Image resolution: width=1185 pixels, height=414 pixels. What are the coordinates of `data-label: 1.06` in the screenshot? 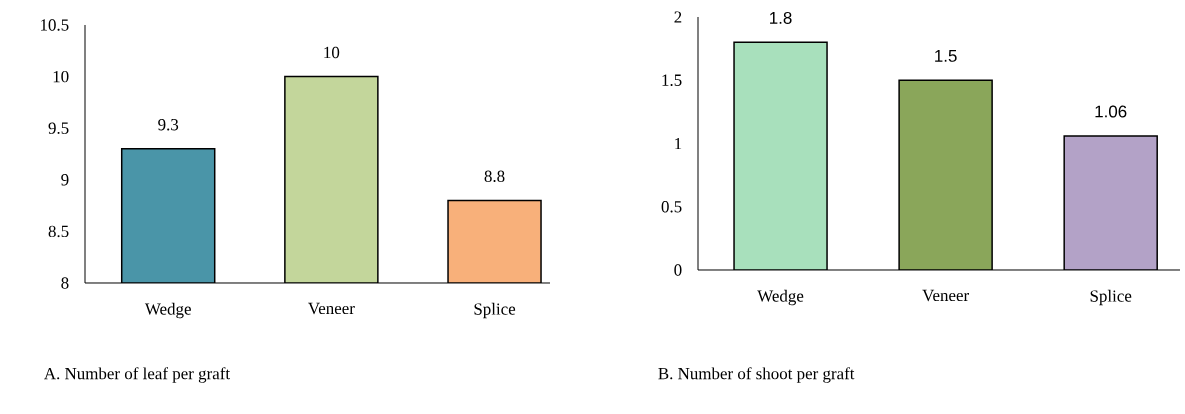 It's located at (1111, 111).